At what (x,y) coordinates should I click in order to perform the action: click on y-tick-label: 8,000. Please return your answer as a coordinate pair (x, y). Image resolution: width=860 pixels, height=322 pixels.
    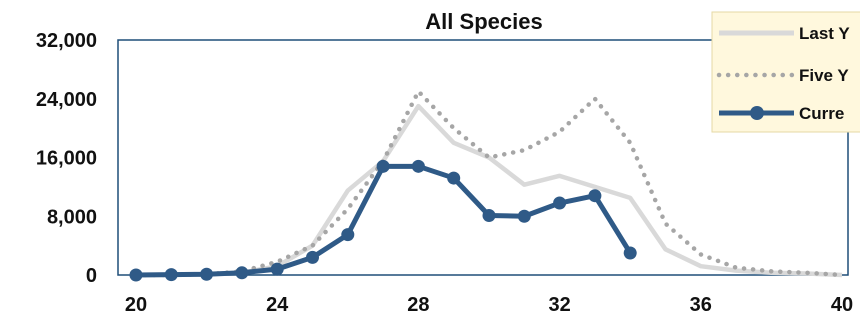
    Looking at the image, I should click on (72, 217).